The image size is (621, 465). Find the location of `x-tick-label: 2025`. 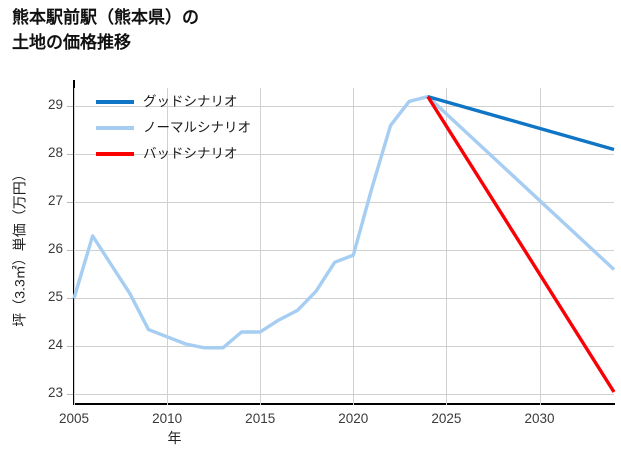

x-tick-label: 2025 is located at coordinates (446, 418).